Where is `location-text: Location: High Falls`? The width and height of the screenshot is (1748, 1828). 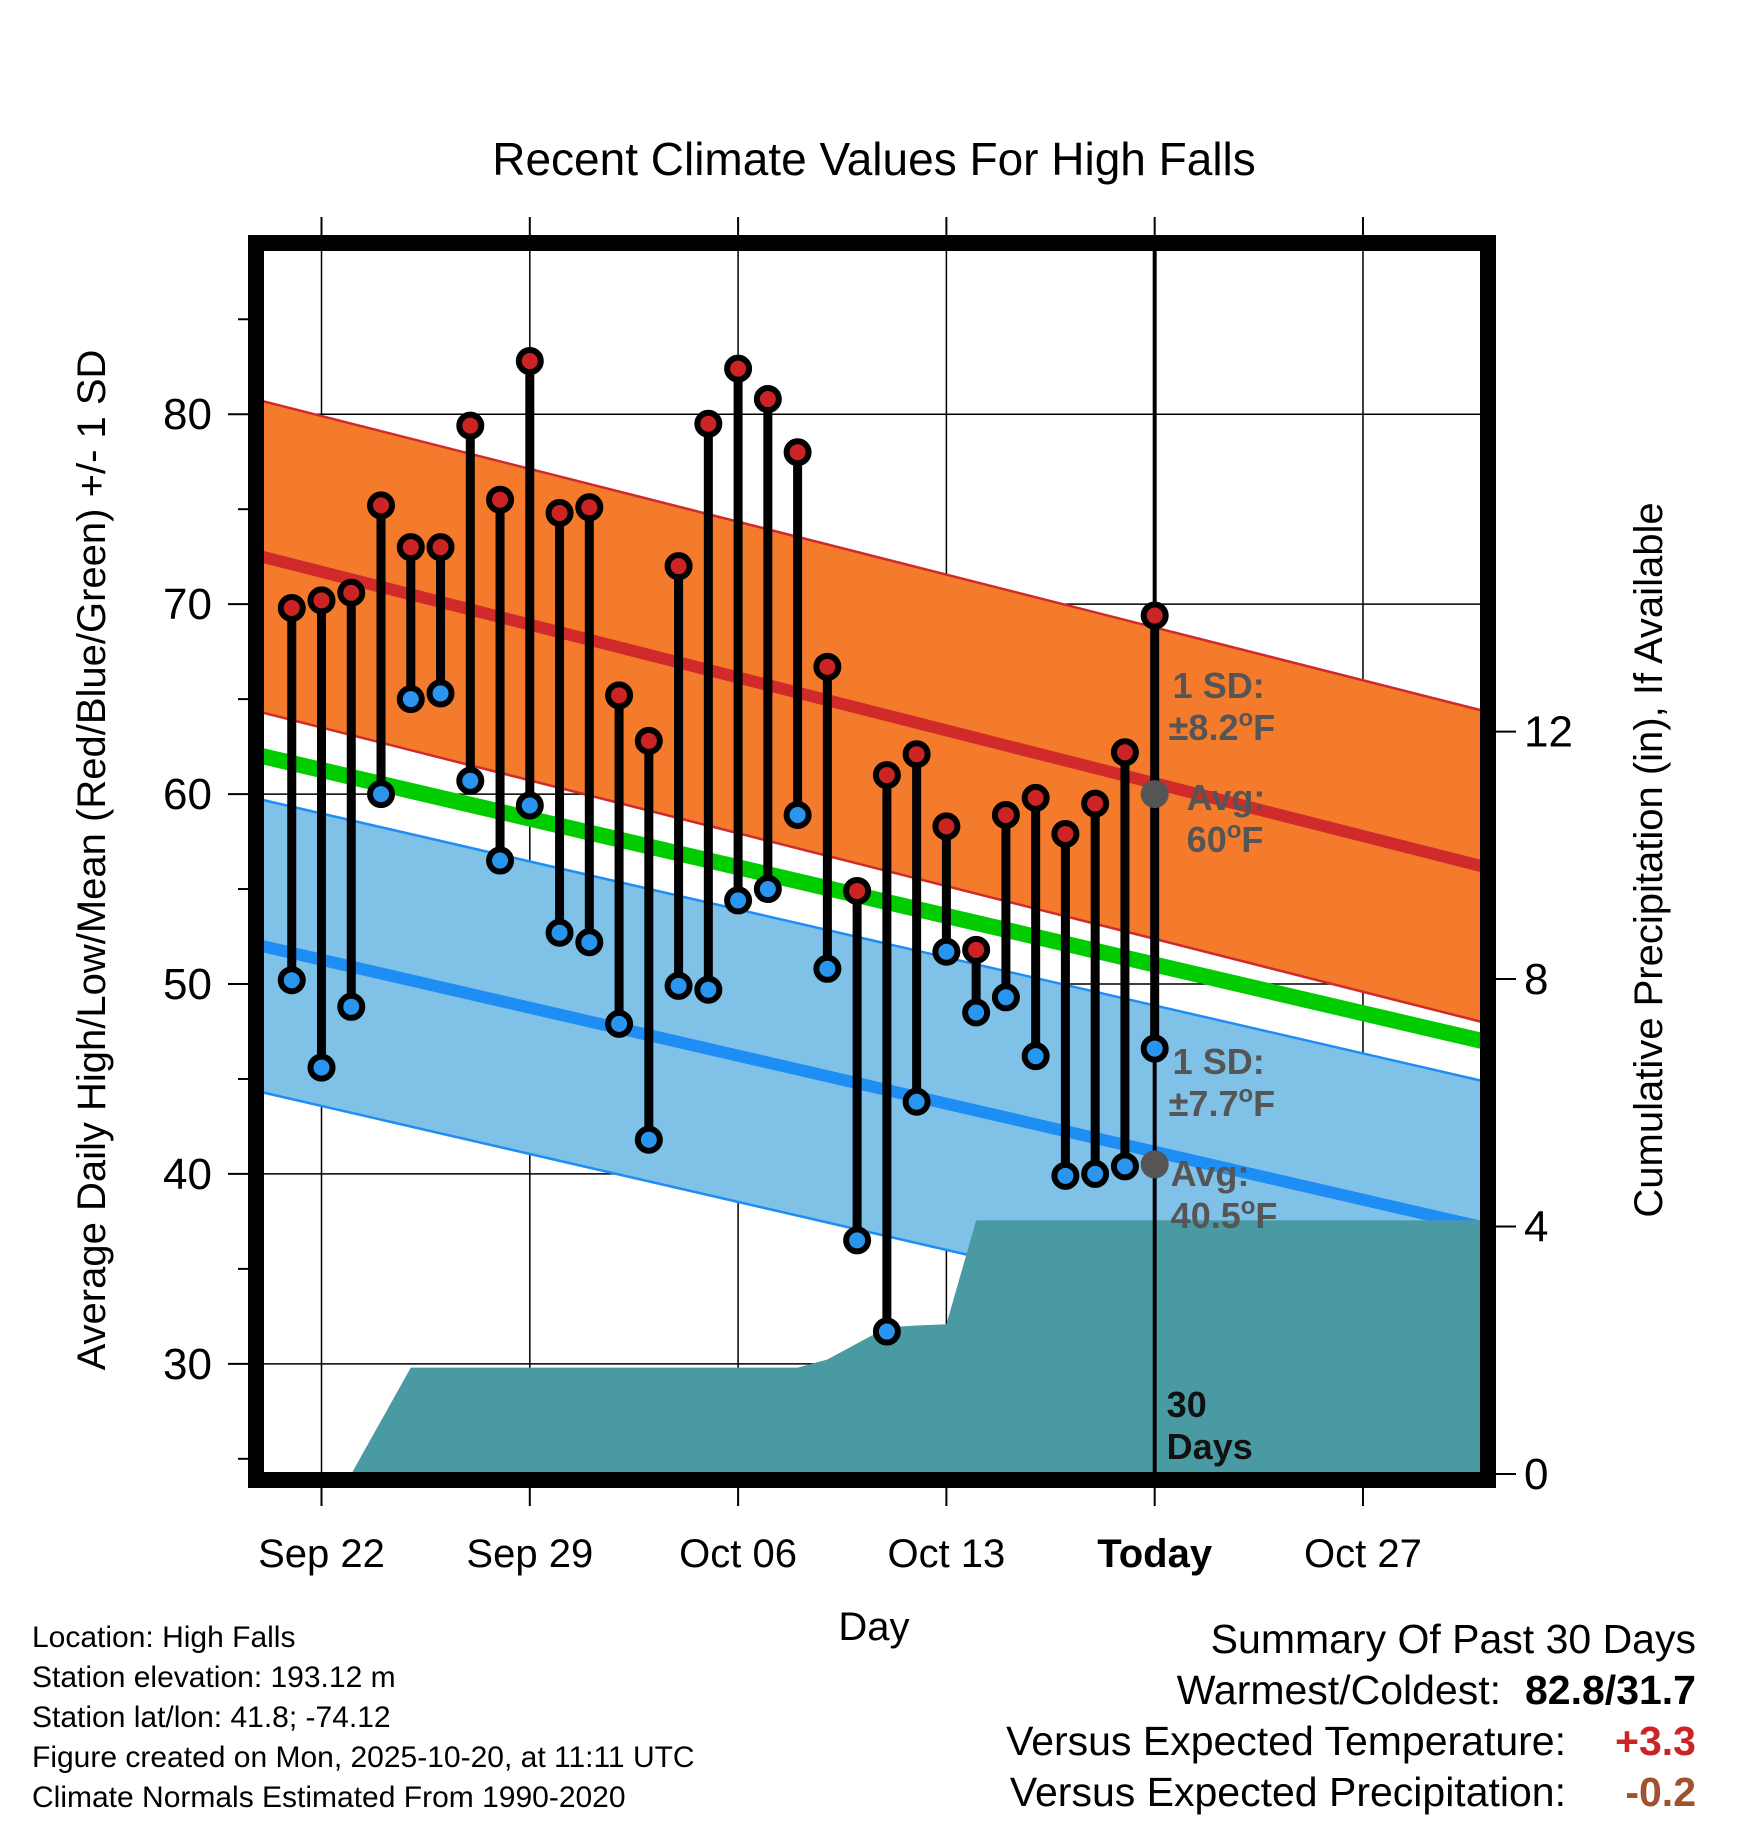
location-text: Location: High Falls is located at coordinates (164, 1637).